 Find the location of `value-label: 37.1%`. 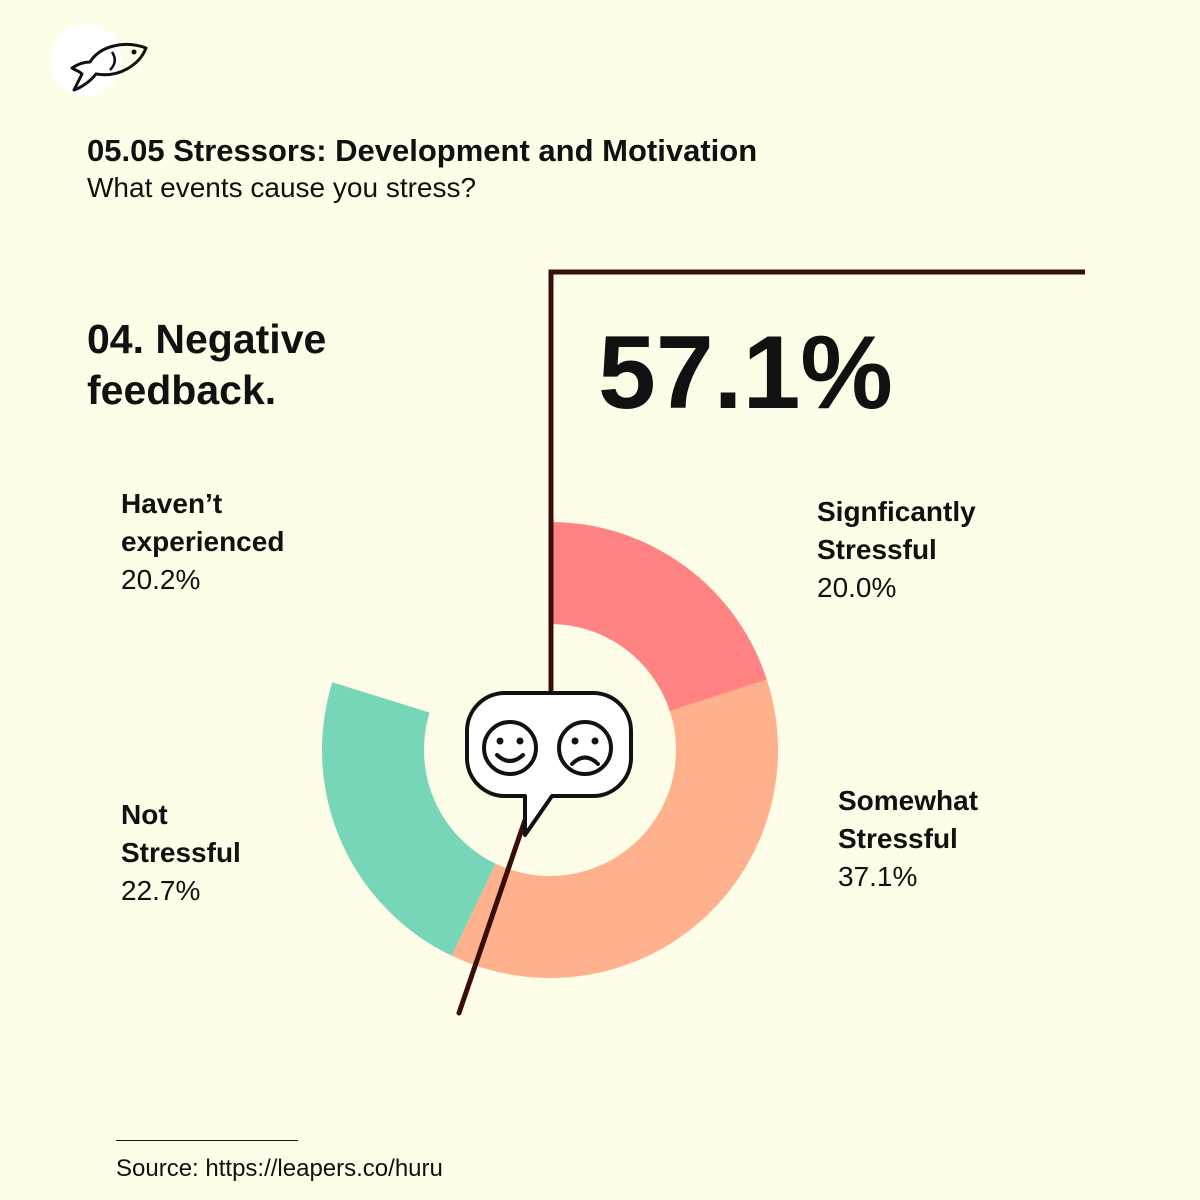

value-label: 37.1% is located at coordinates (878, 876).